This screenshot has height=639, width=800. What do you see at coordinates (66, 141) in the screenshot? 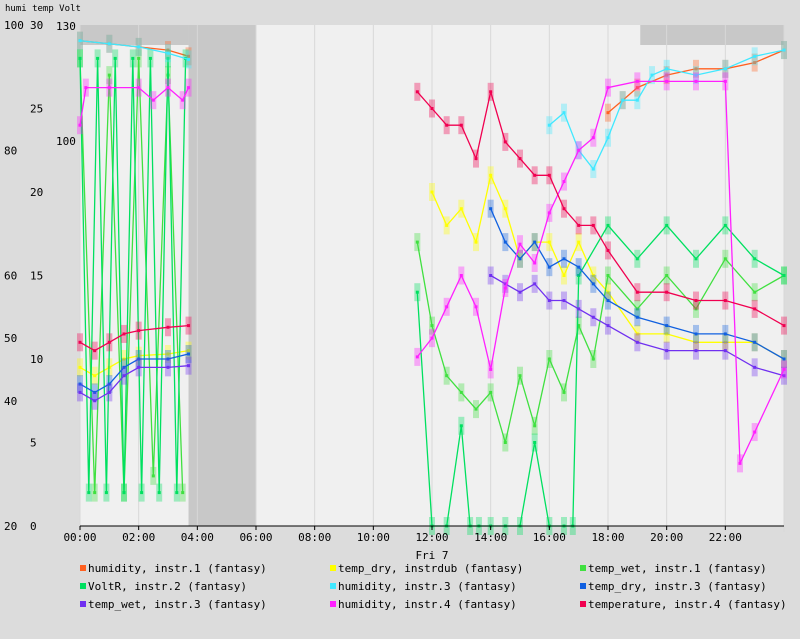
I see `y-tick-label-volt: 100` at bounding box center [66, 141].